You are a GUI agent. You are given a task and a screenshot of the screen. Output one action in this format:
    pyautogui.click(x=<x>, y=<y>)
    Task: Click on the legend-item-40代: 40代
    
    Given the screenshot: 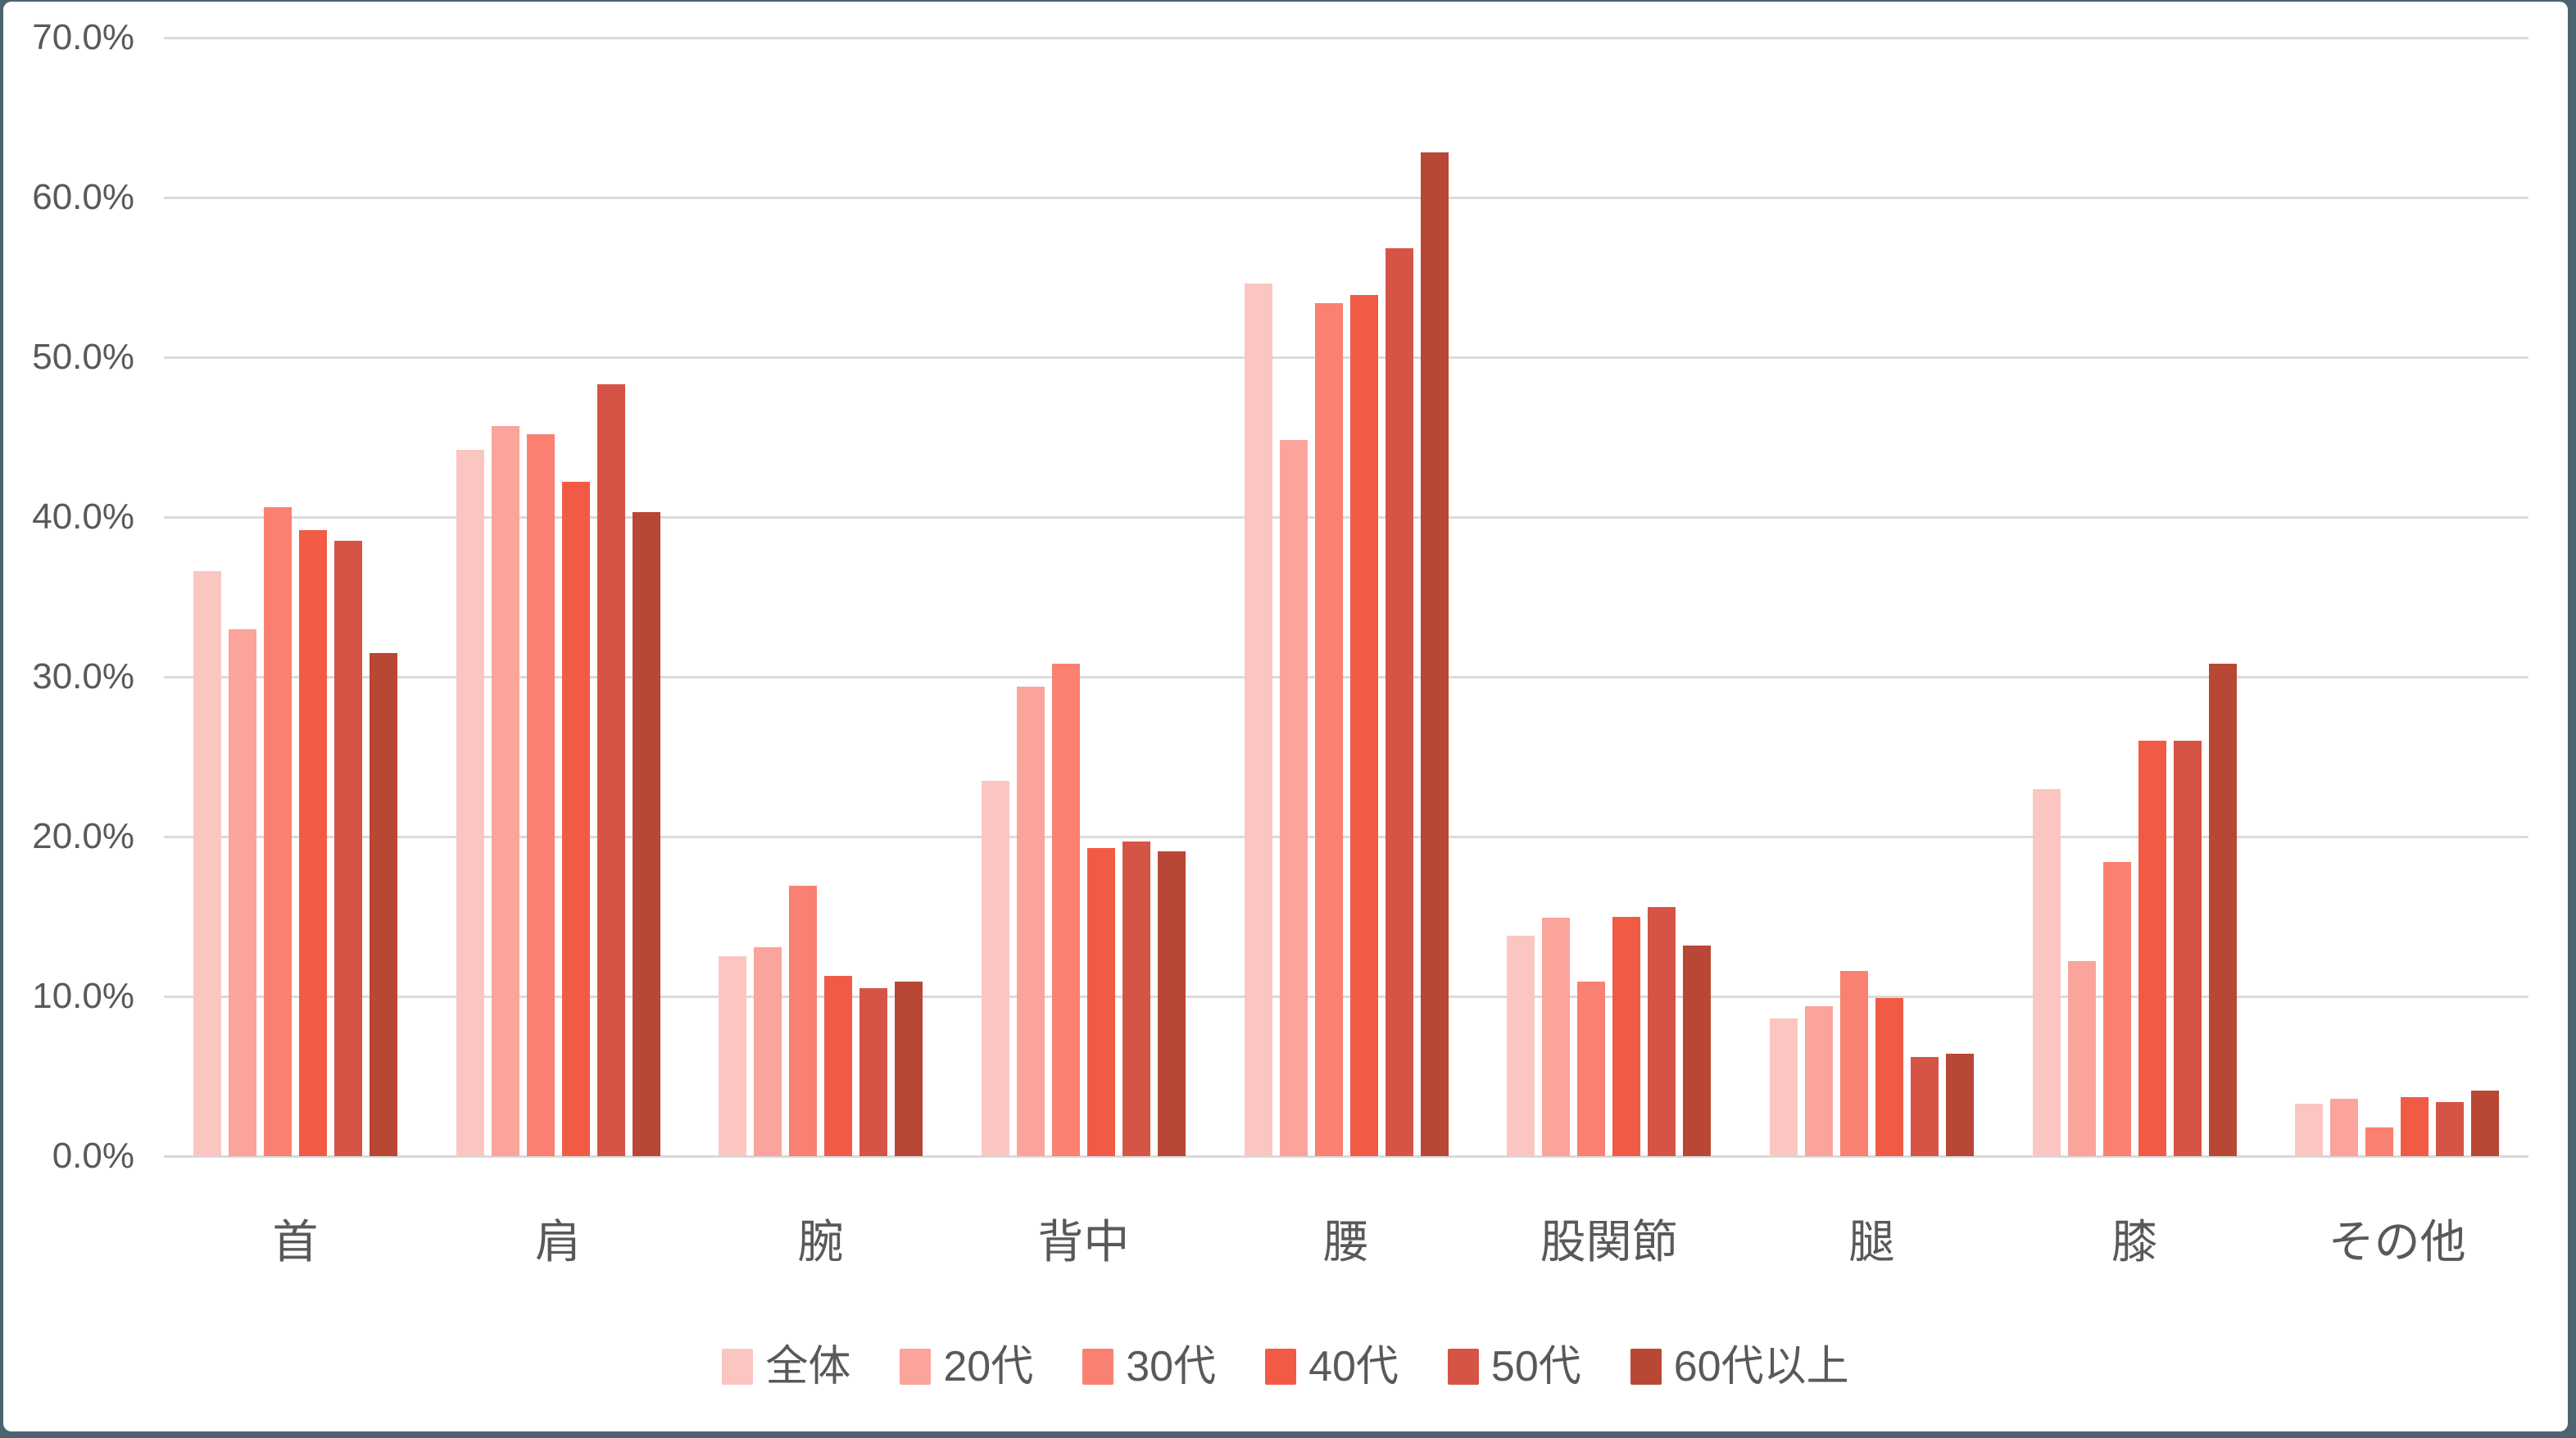 What is the action you would take?
    pyautogui.click(x=1332, y=1366)
    